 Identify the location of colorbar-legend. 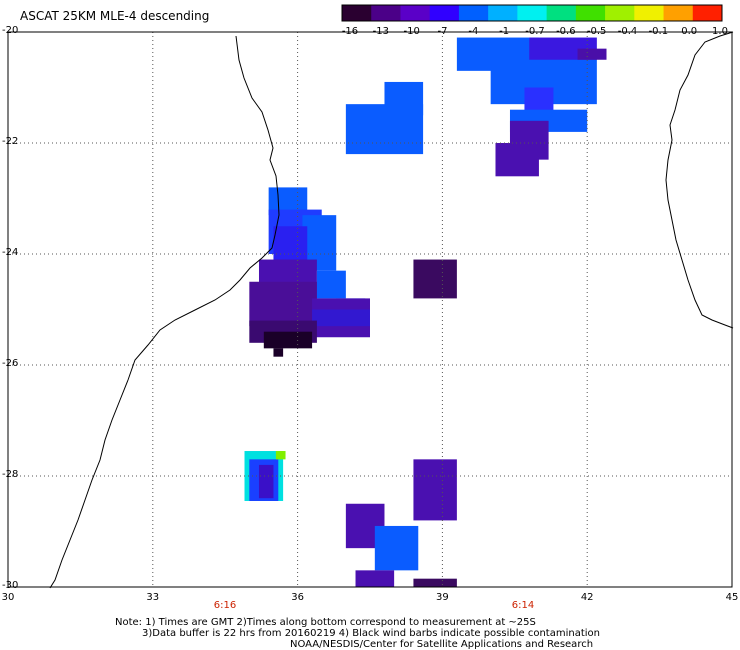
(532, 13).